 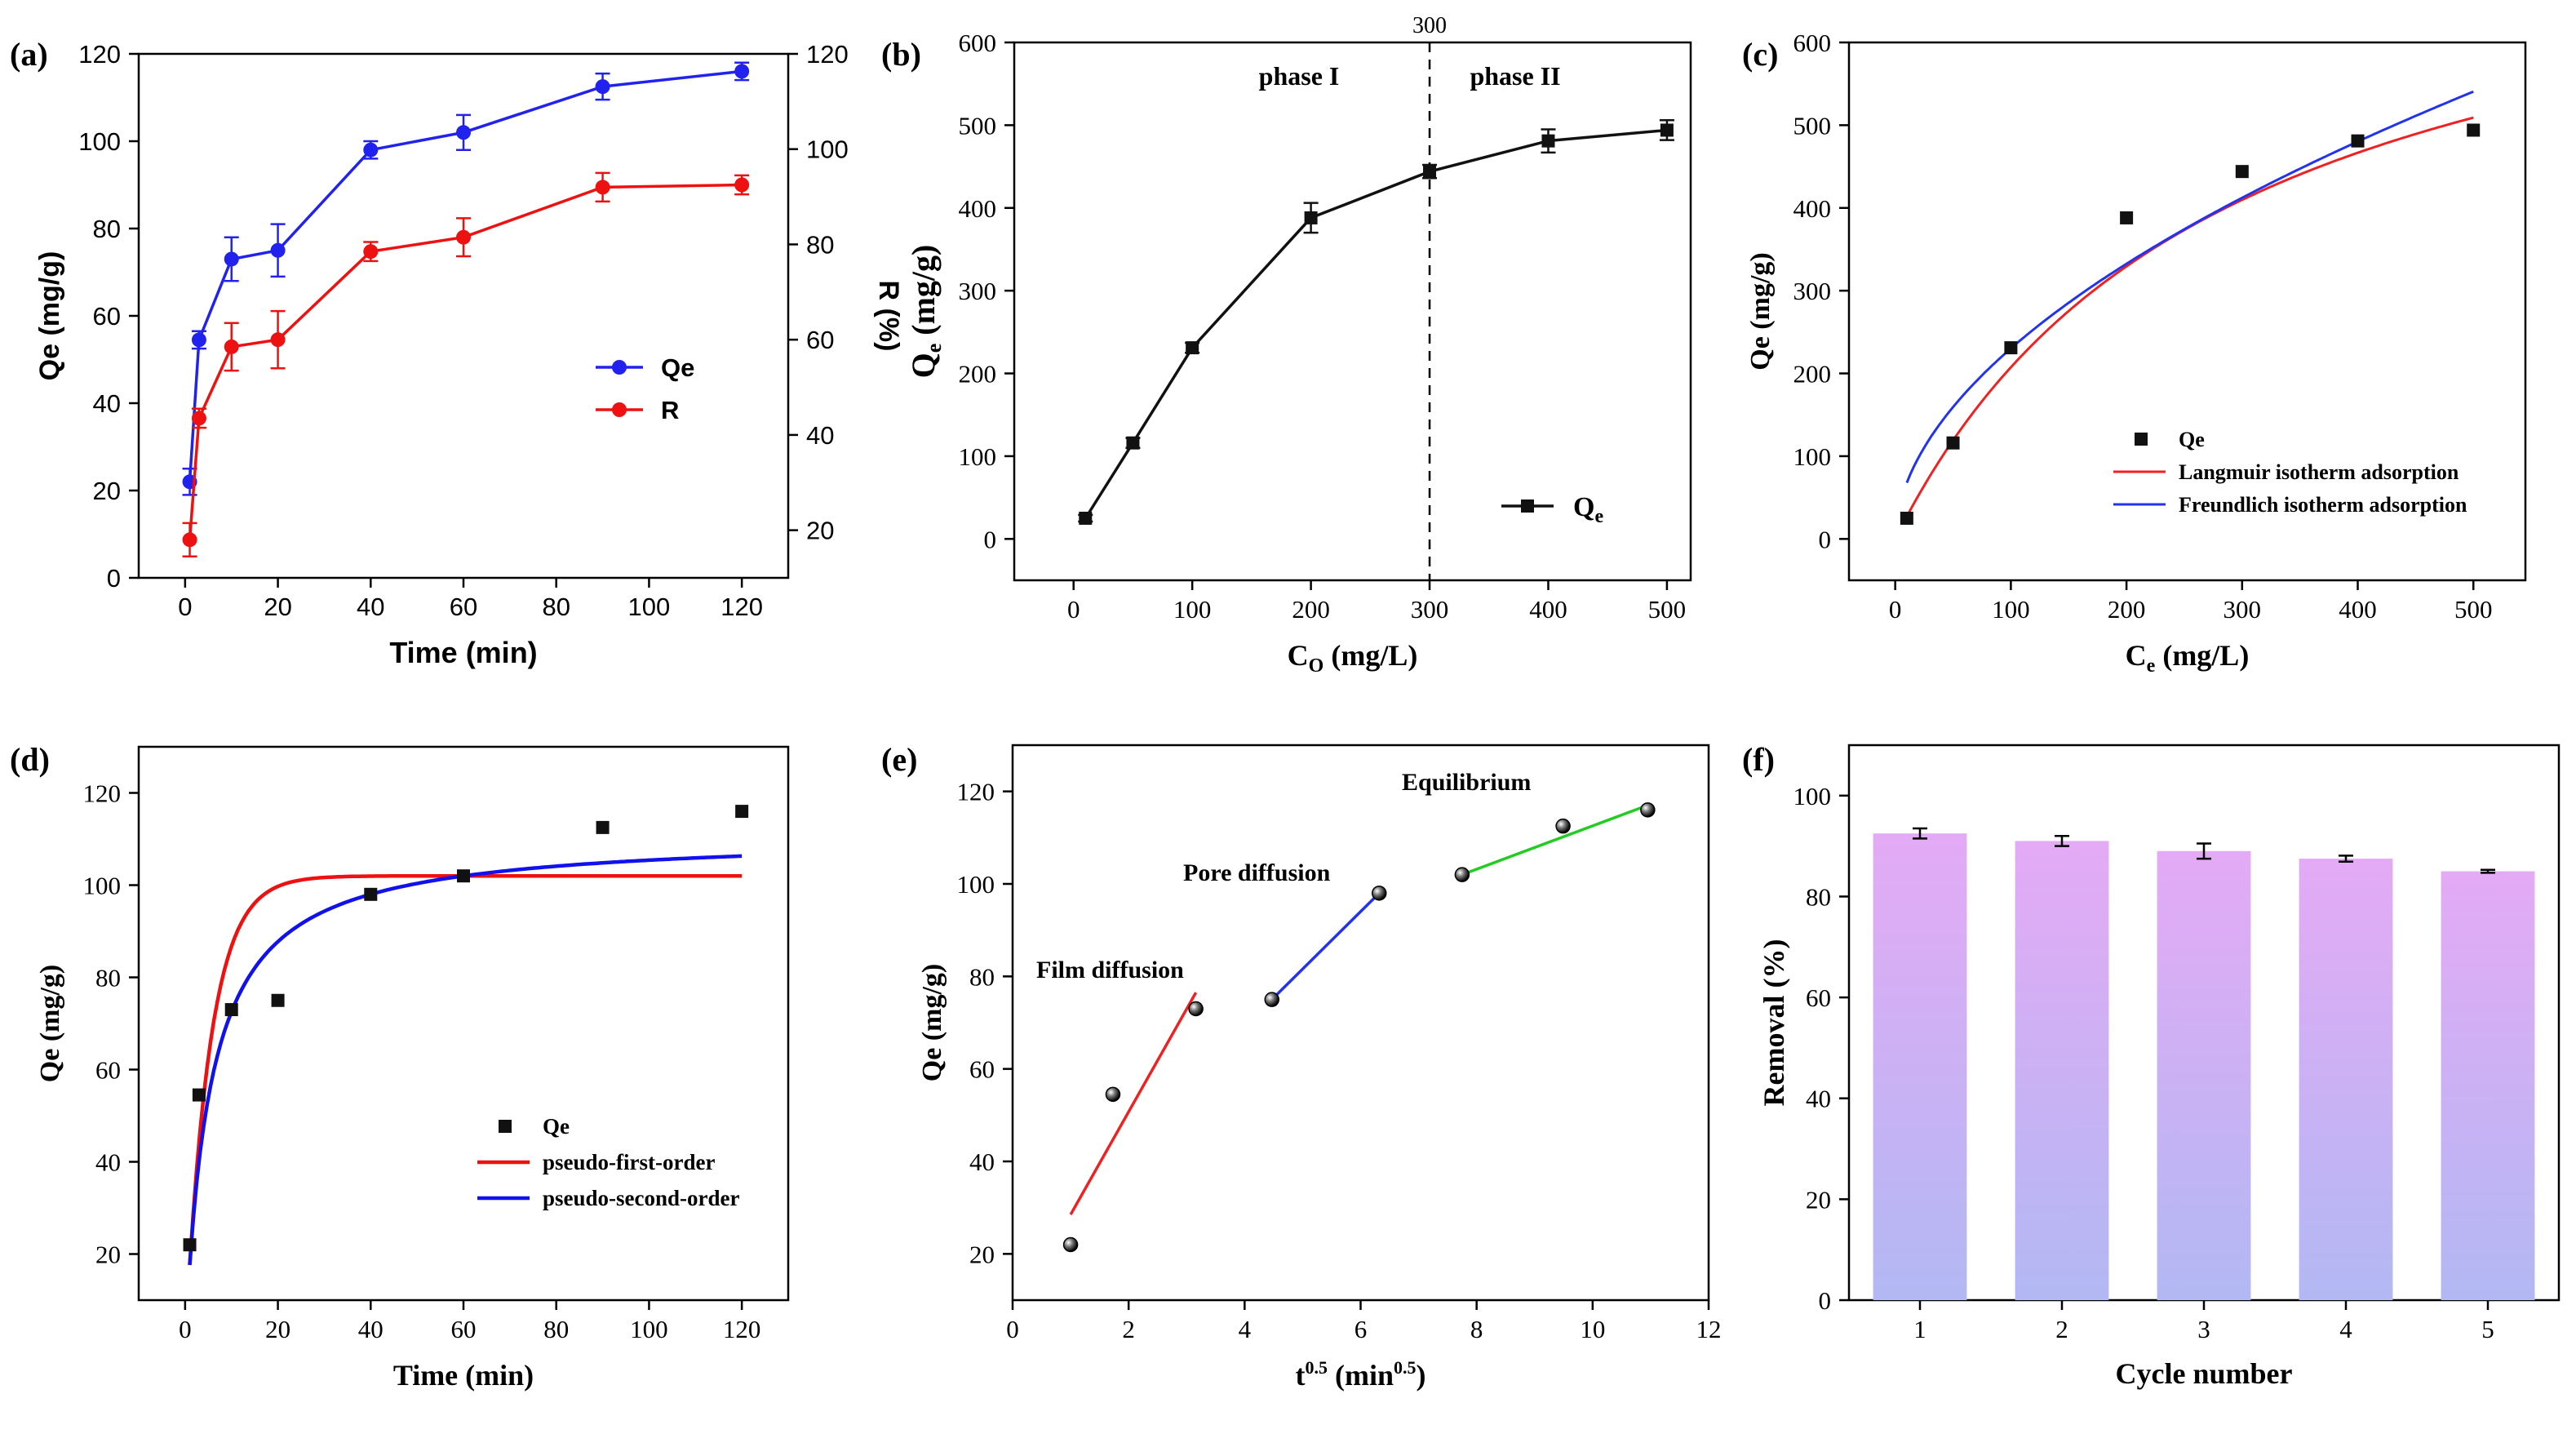 What do you see at coordinates (1812, 43) in the screenshot?
I see `y-tick-label: 600` at bounding box center [1812, 43].